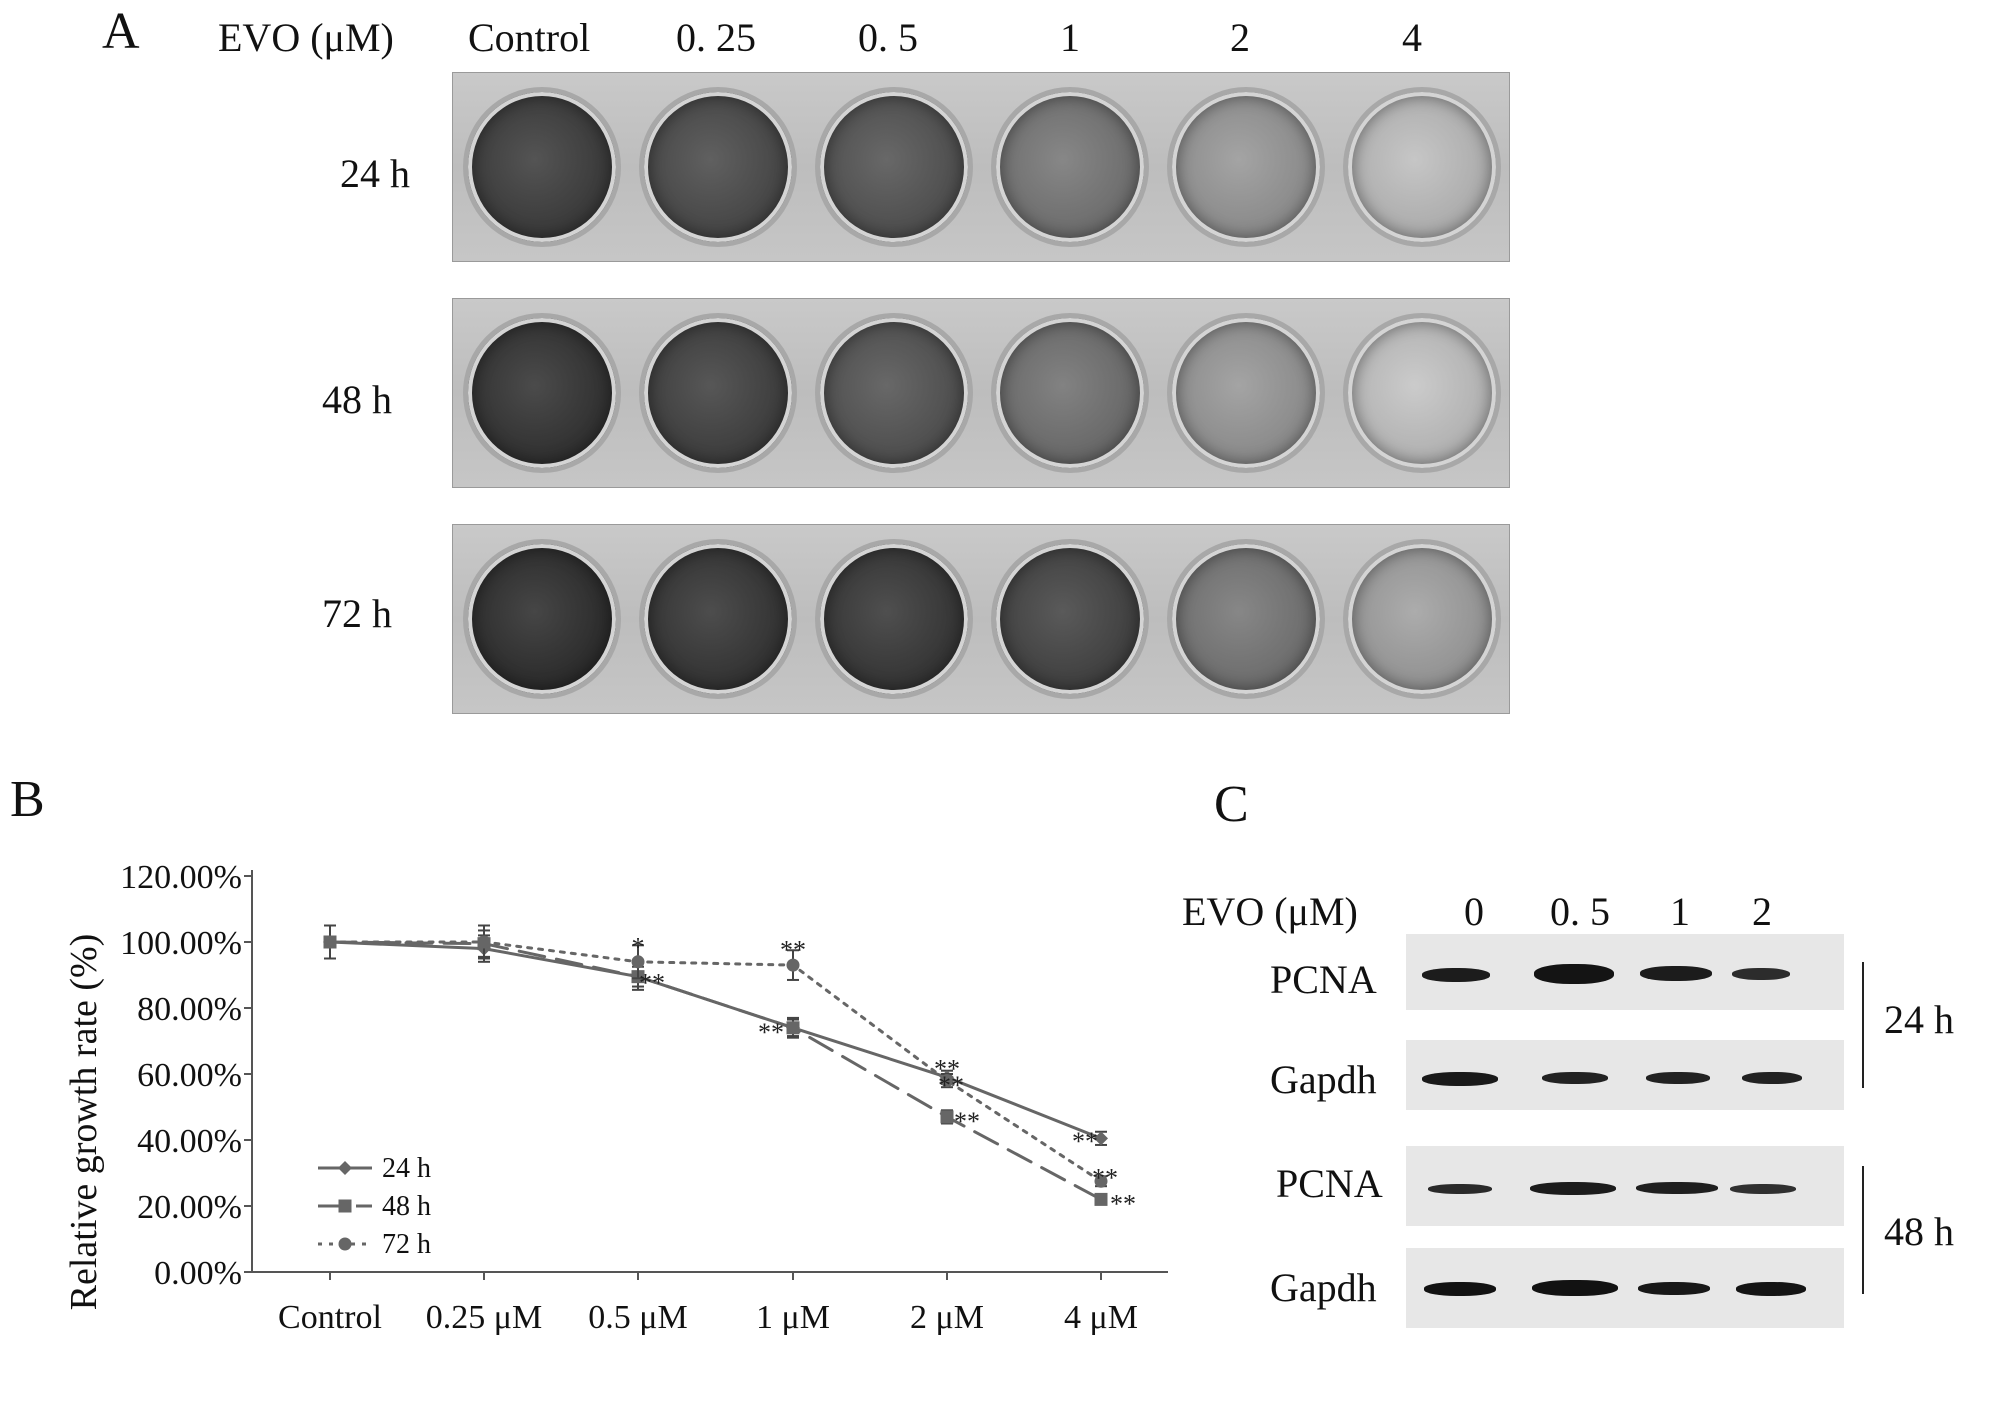 This screenshot has width=1990, height=1421. Describe the element at coordinates (406, 1168) in the screenshot. I see `legend-label: 24 h` at that location.